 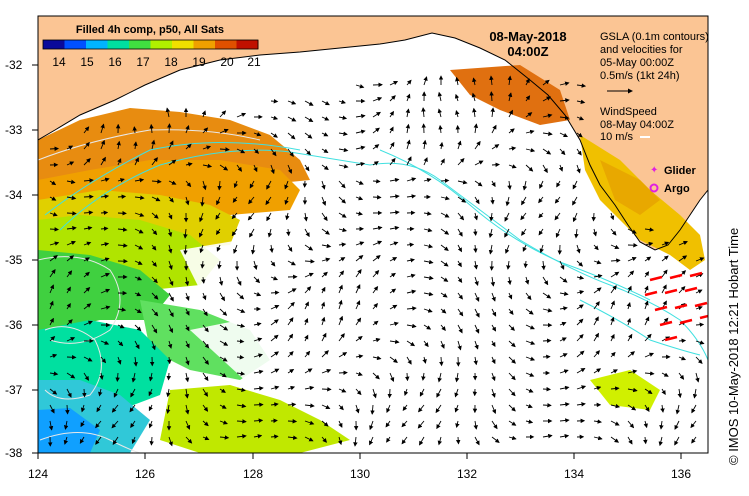 I want to click on glider-label: Glider, so click(x=680, y=171).